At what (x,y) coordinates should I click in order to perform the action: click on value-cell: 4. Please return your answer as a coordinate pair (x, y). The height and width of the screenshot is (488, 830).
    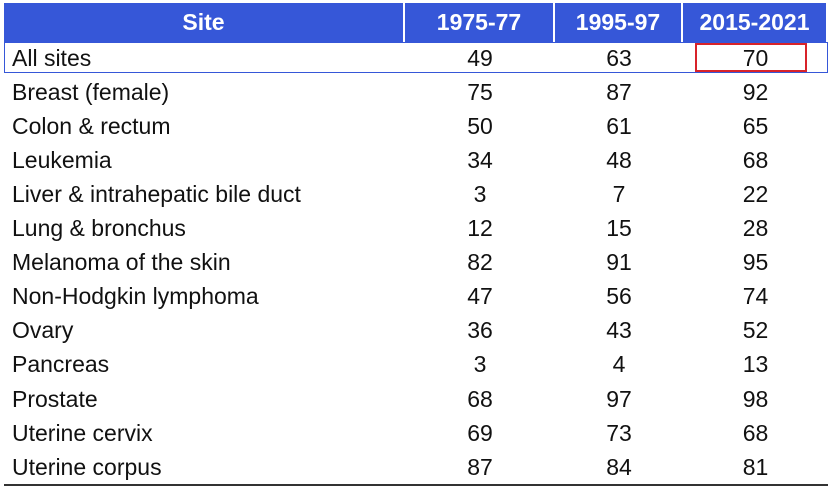
    Looking at the image, I should click on (619, 364).